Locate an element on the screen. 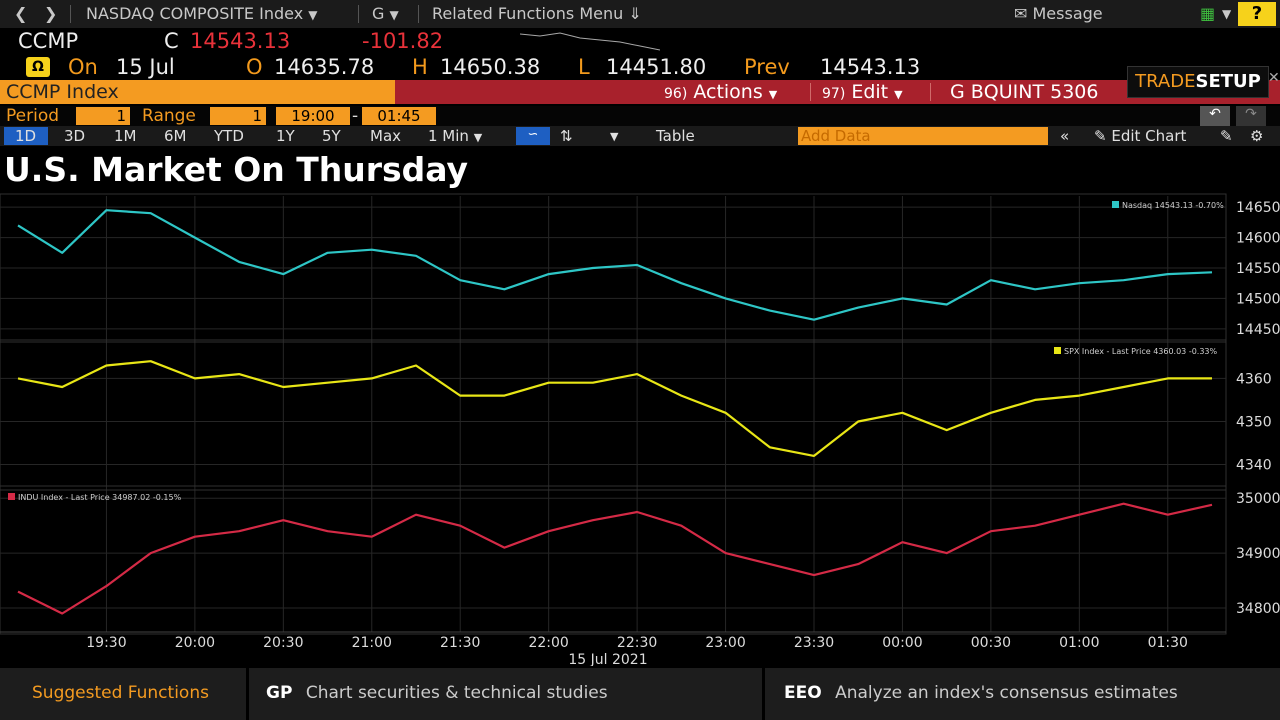 The height and width of the screenshot is (720, 1280). gear-icon: ⚙ is located at coordinates (1257, 136).